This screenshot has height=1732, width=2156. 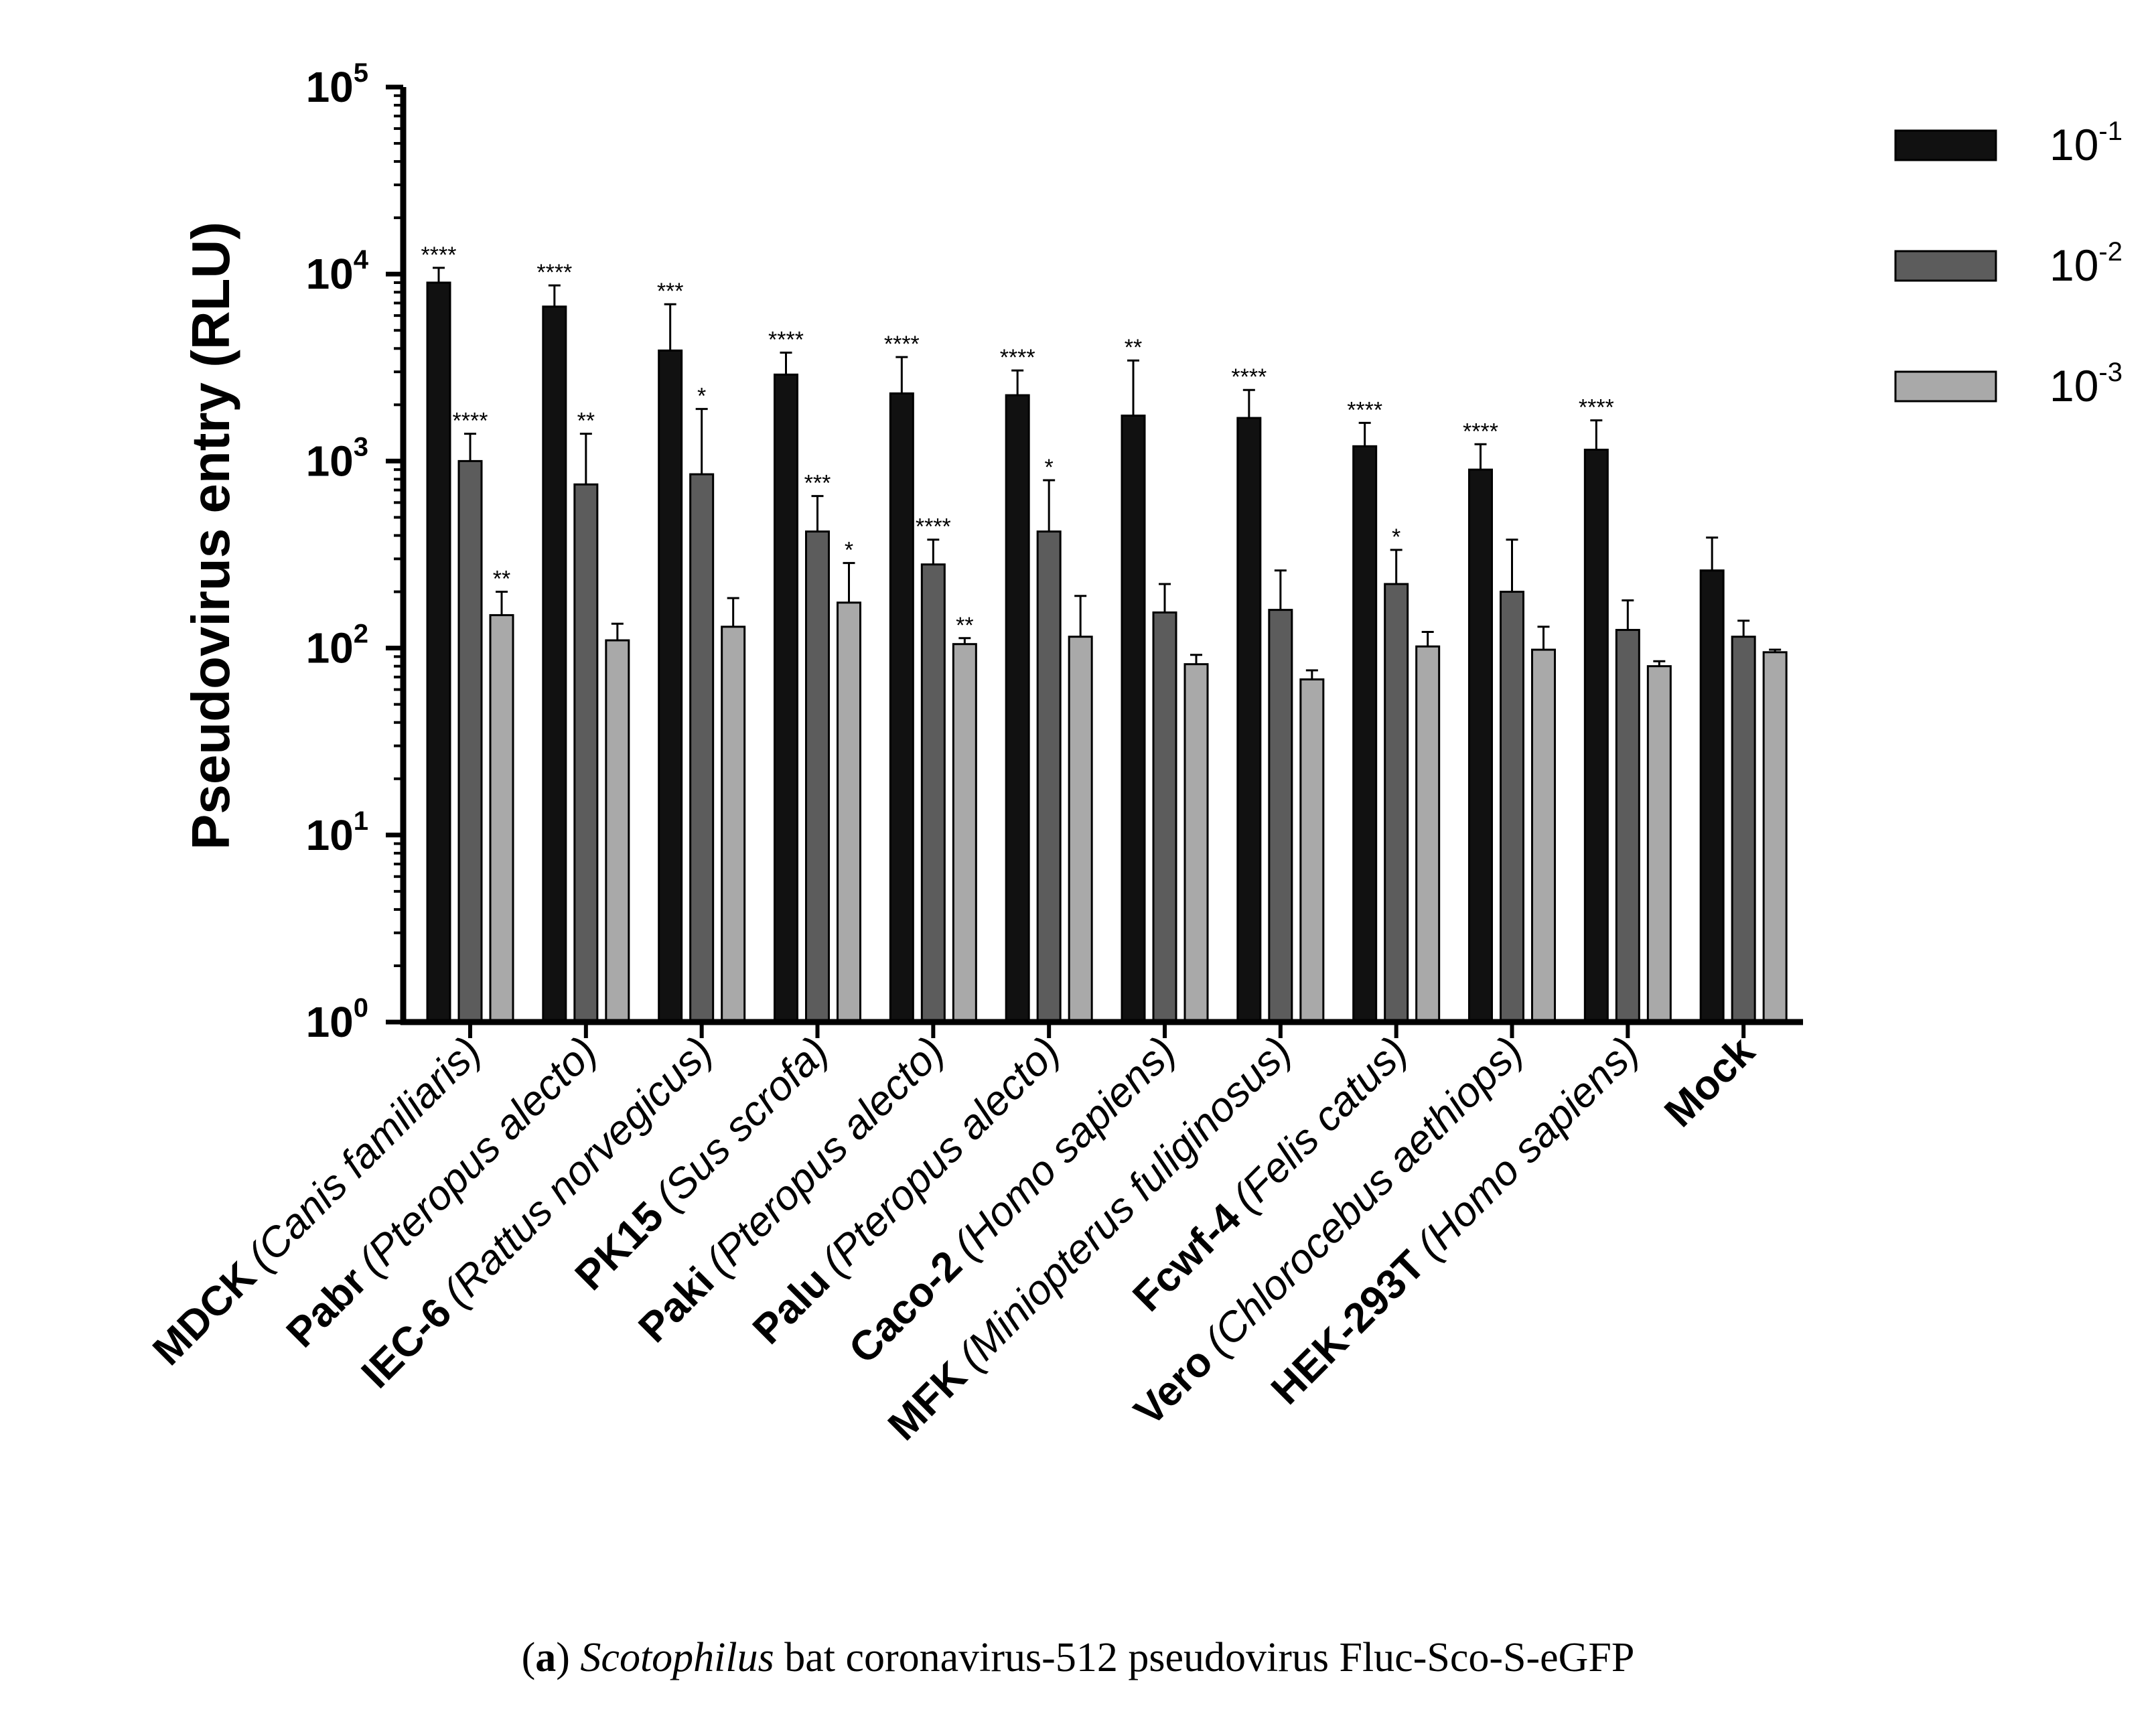 What do you see at coordinates (361, 260) in the screenshot?
I see `y-tick-exp: 4` at bounding box center [361, 260].